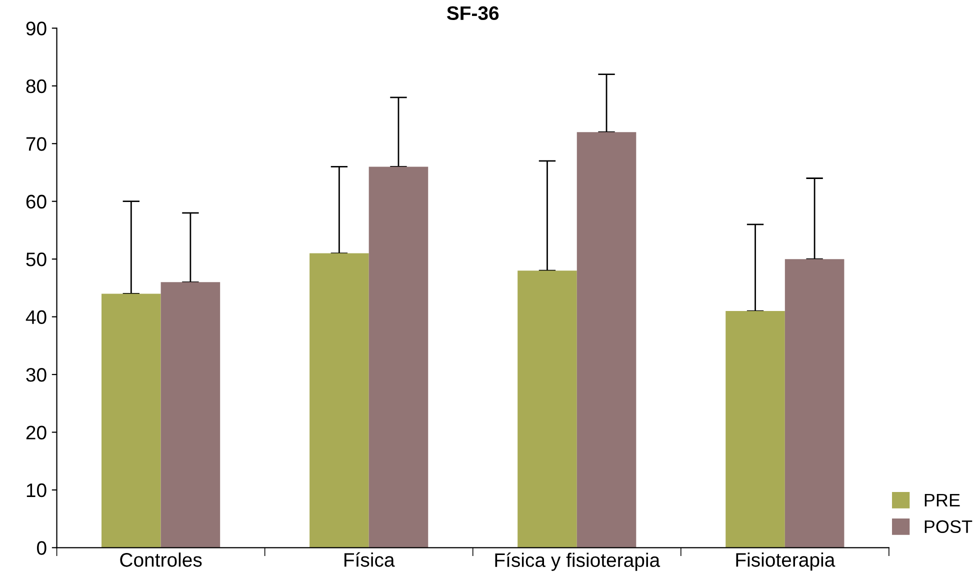  Describe the element at coordinates (36, 29) in the screenshot. I see `y-tick-label: 90` at that location.